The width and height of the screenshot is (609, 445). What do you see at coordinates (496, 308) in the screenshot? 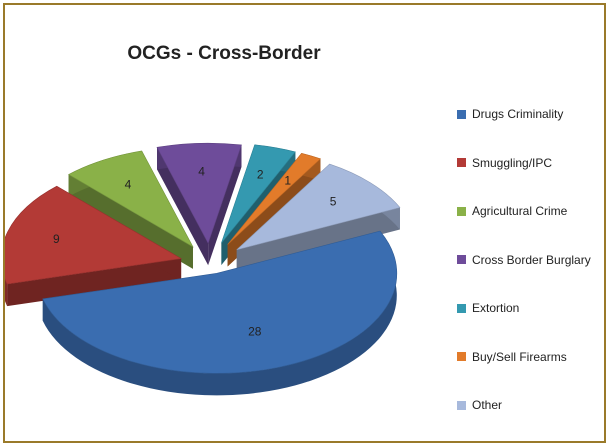
I see `legend-label-5: Extortion` at bounding box center [496, 308].